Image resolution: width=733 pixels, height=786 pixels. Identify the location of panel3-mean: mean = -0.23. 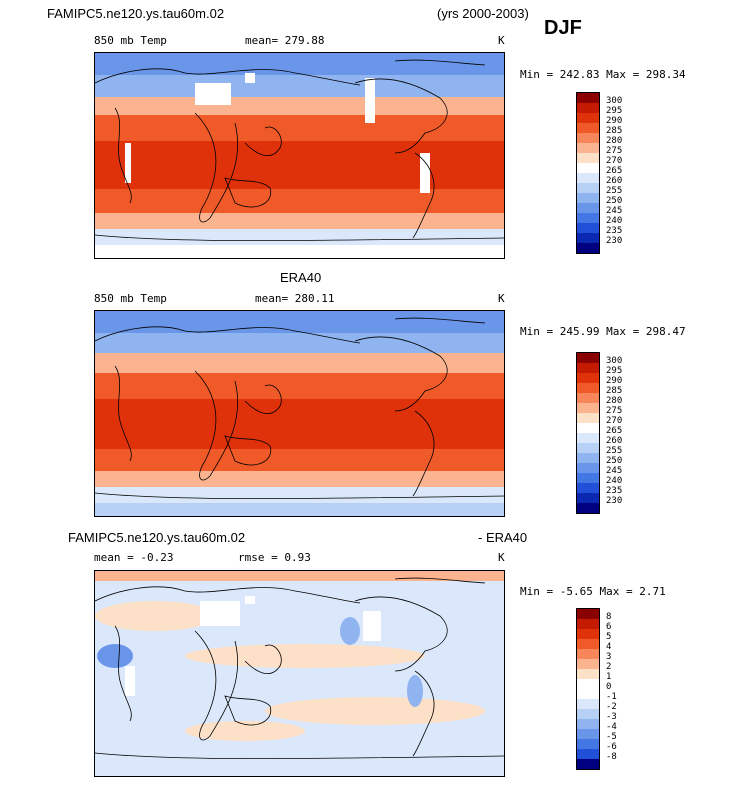
(134, 557).